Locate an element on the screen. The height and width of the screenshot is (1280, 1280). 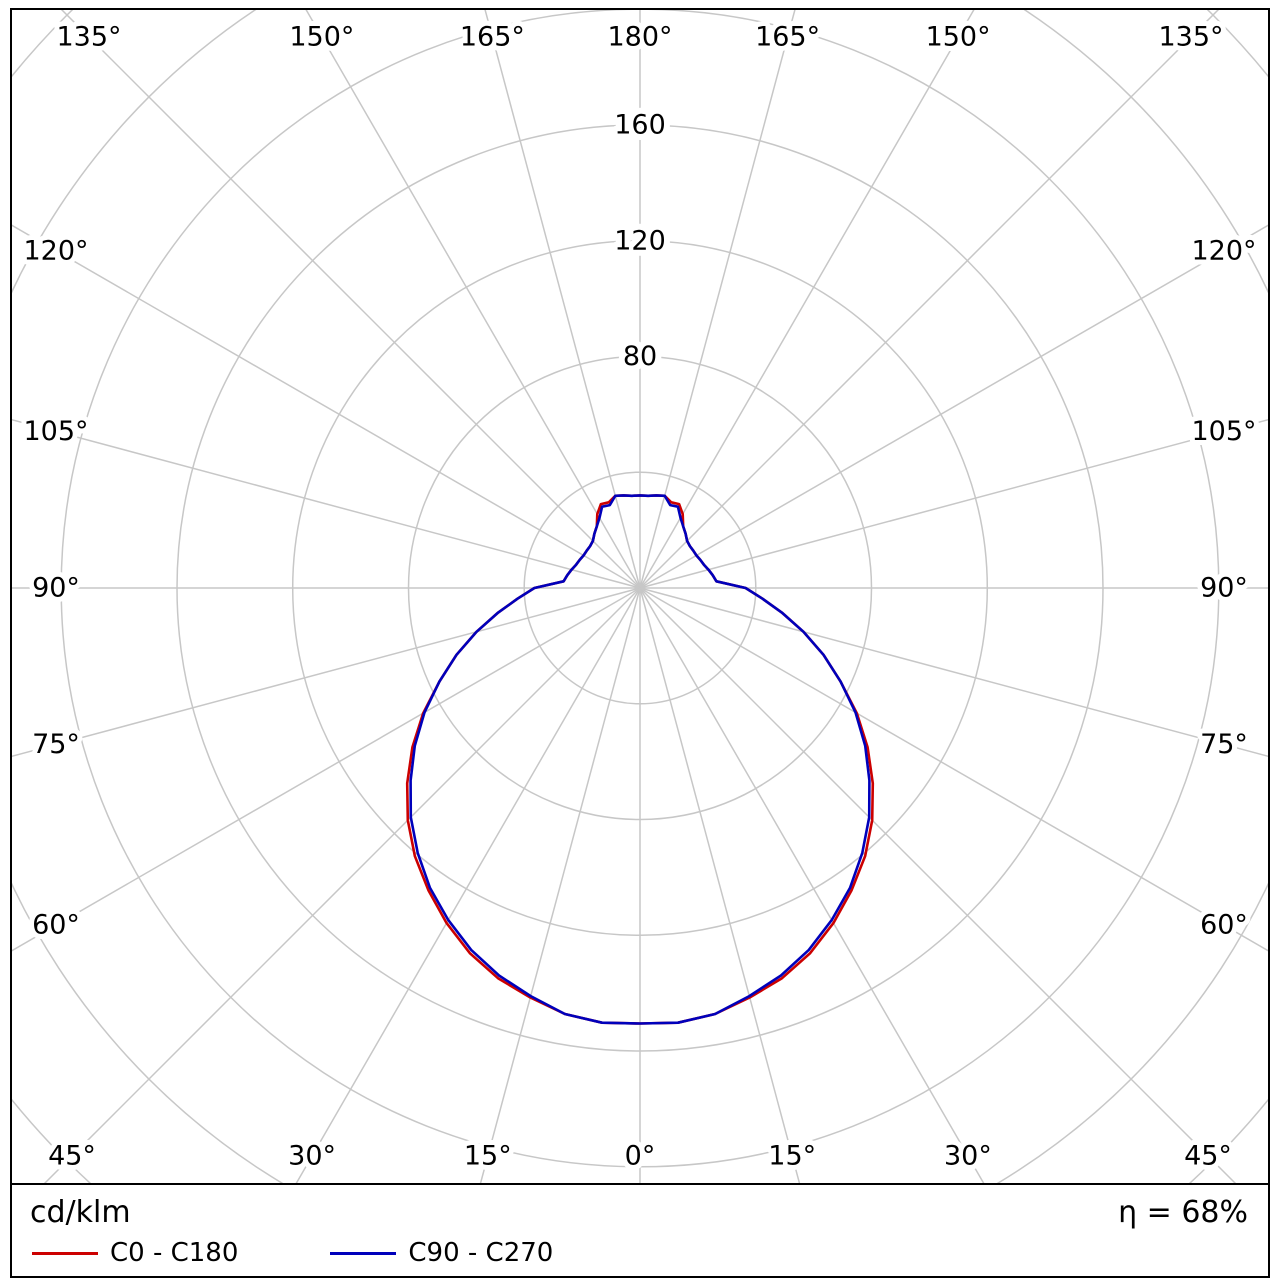
svg-text: 180° is located at coordinates (639, 37).